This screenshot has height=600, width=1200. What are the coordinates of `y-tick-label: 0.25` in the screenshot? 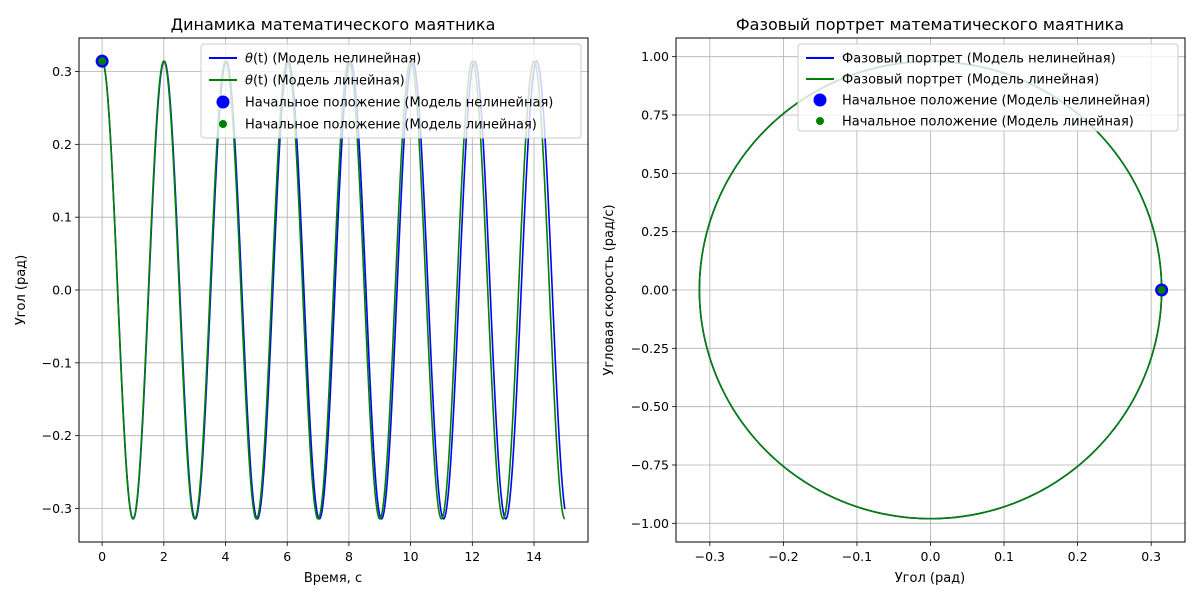 It's located at (655, 231).